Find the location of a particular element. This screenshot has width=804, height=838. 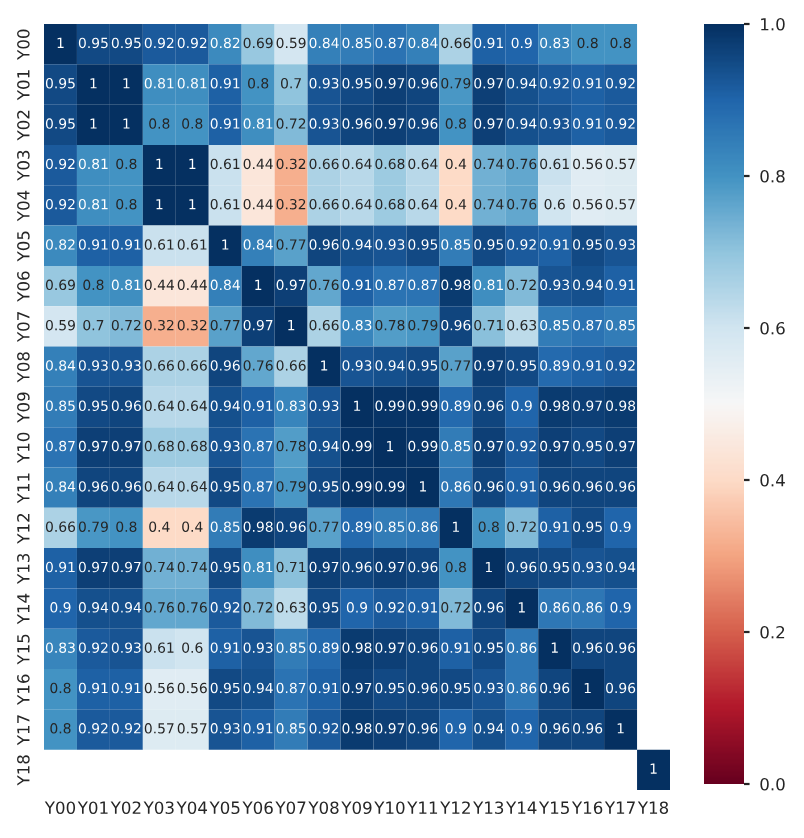

x-tick-label: Y03 is located at coordinates (158, 808).